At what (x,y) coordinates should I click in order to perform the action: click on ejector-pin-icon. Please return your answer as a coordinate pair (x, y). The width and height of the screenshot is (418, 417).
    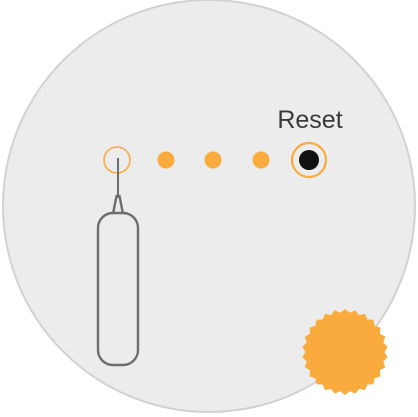
    Looking at the image, I should click on (118, 262).